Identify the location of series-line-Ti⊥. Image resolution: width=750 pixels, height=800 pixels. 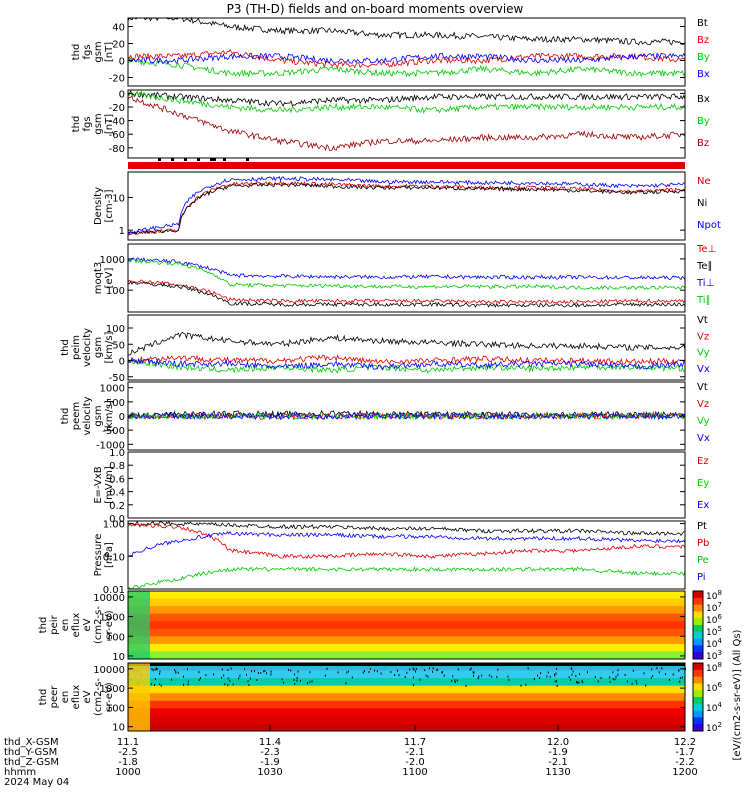
(406, 268).